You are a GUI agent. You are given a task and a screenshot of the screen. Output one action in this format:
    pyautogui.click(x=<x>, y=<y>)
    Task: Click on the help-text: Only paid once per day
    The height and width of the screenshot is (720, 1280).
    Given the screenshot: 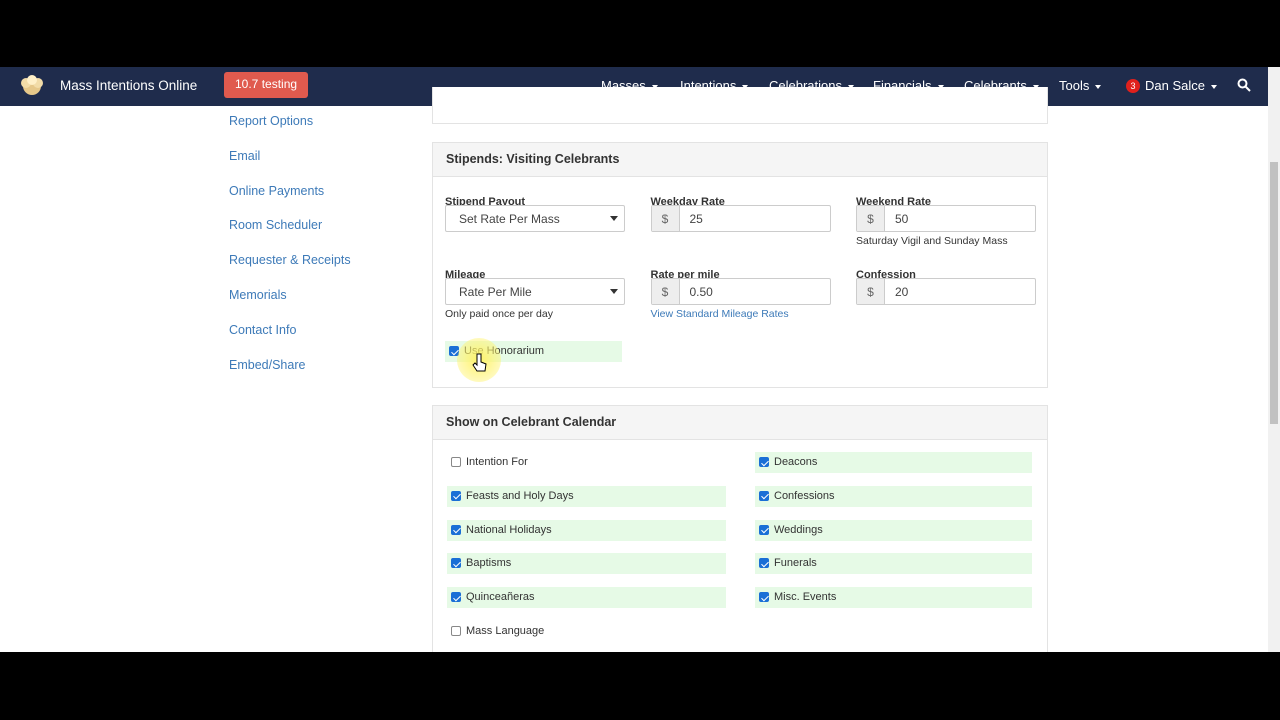 What is the action you would take?
    pyautogui.click(x=499, y=314)
    